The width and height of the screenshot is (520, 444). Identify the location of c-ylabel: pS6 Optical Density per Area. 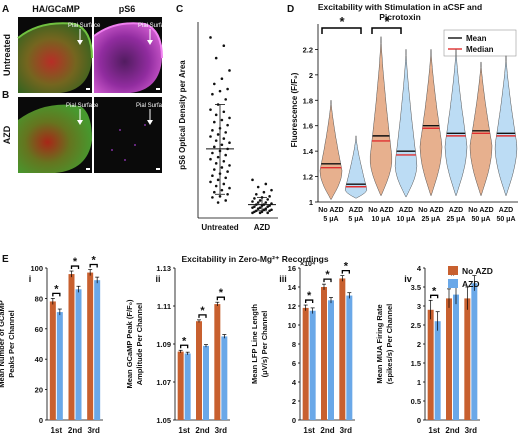
(182, 115).